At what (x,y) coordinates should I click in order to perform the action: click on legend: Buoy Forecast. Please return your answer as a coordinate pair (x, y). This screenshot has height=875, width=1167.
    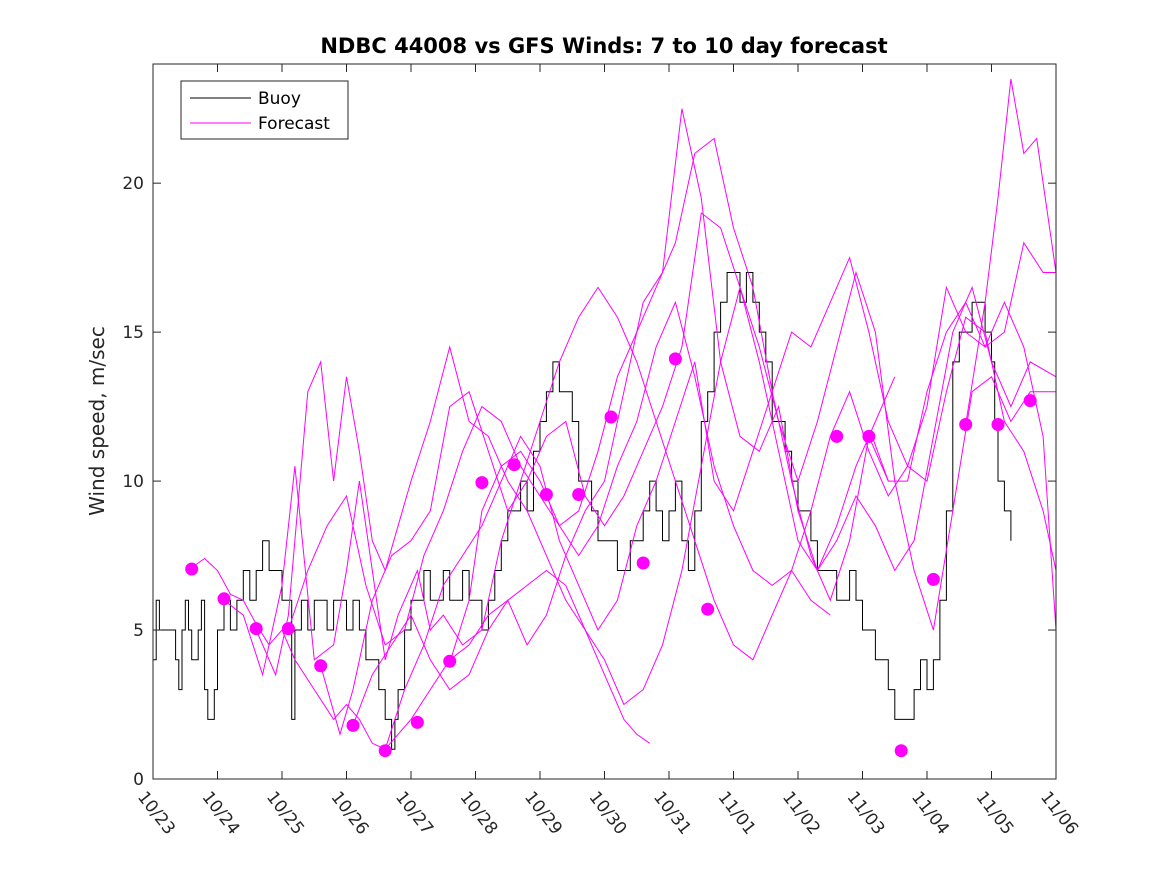
    Looking at the image, I should click on (264, 110).